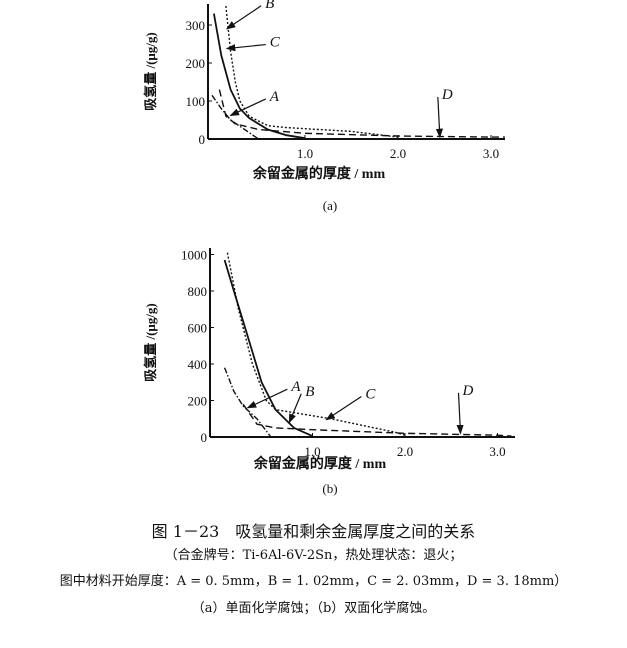  I want to click on y-tick-label: 100, so click(196, 101).